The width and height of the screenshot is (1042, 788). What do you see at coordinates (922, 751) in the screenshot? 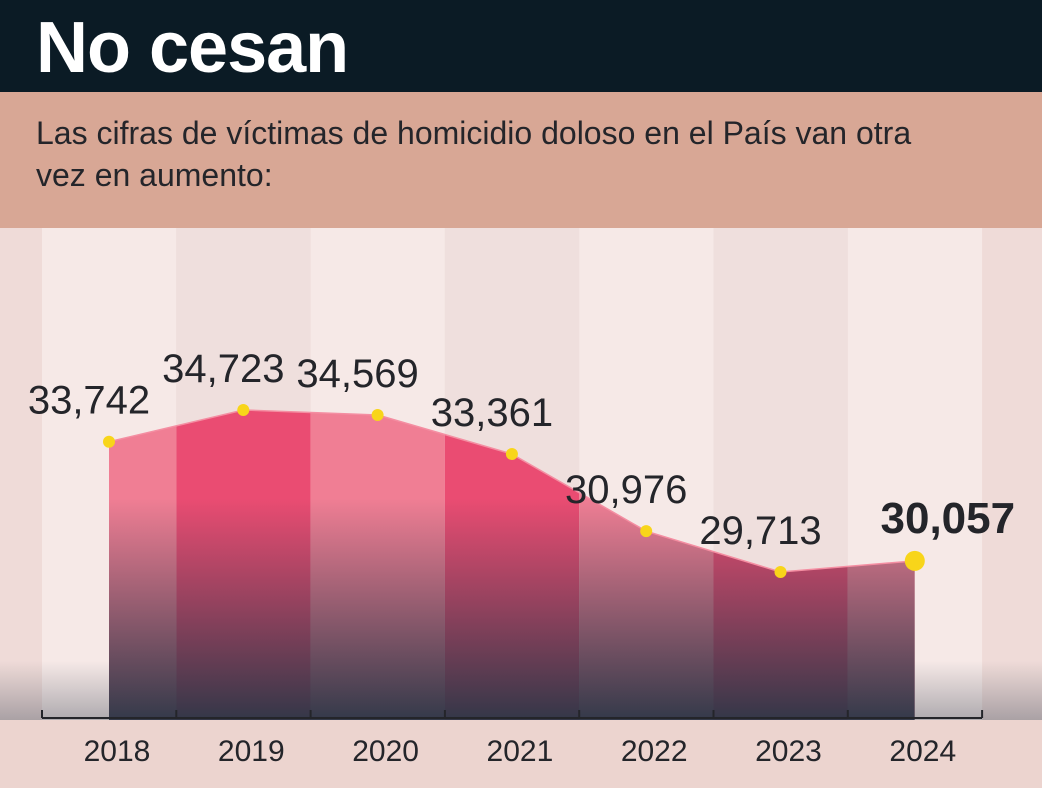
I see `x-tick-label-2024: 2024` at bounding box center [922, 751].